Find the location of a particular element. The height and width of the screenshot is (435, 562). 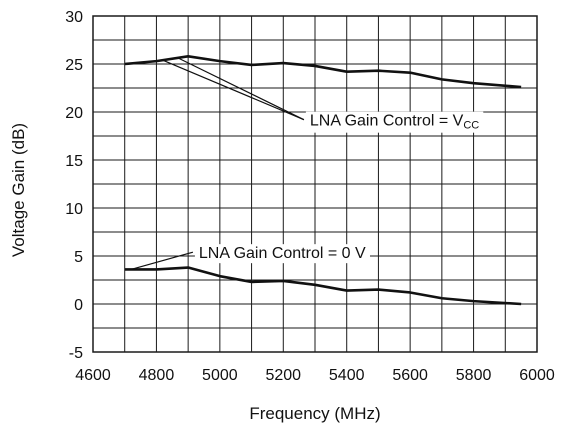

annotation-text: LNA Gain Control = 0 V is located at coordinates (282, 253).